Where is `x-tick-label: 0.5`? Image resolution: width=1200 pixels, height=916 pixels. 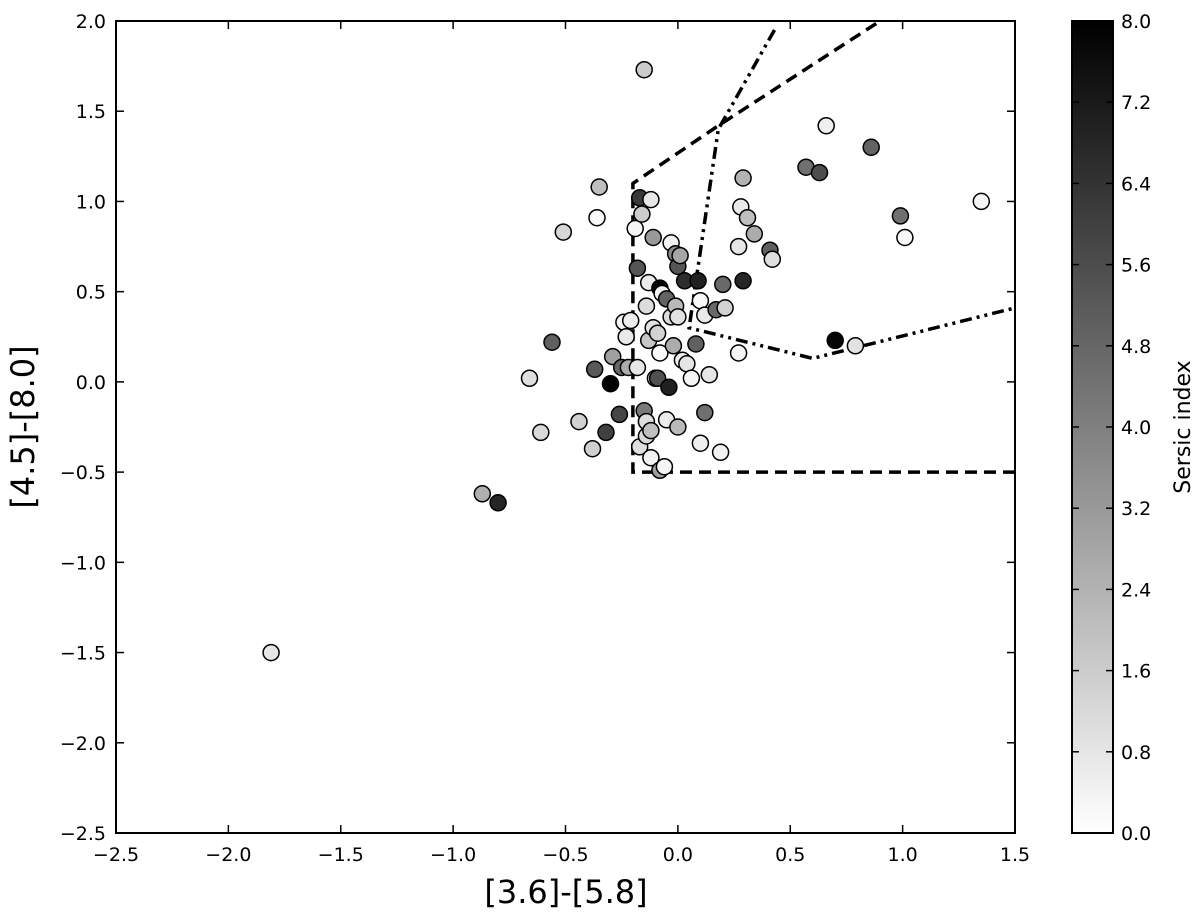 x-tick-label: 0.5 is located at coordinates (790, 855).